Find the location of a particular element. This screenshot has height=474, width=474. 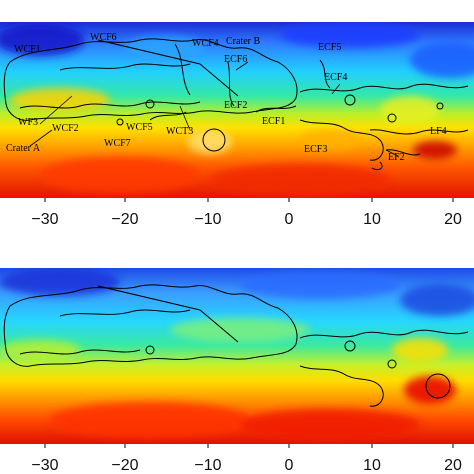

label-ecf1: ECF1 is located at coordinates (273, 121).